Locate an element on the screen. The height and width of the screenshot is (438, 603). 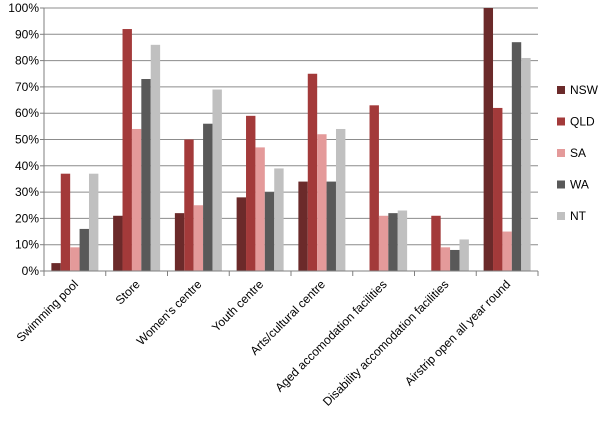
y-axis-tick-labels: 0% 10% 20% 30% 40% 50% 60% 70% 80% 90% 100% is located at coordinates (23, 139).